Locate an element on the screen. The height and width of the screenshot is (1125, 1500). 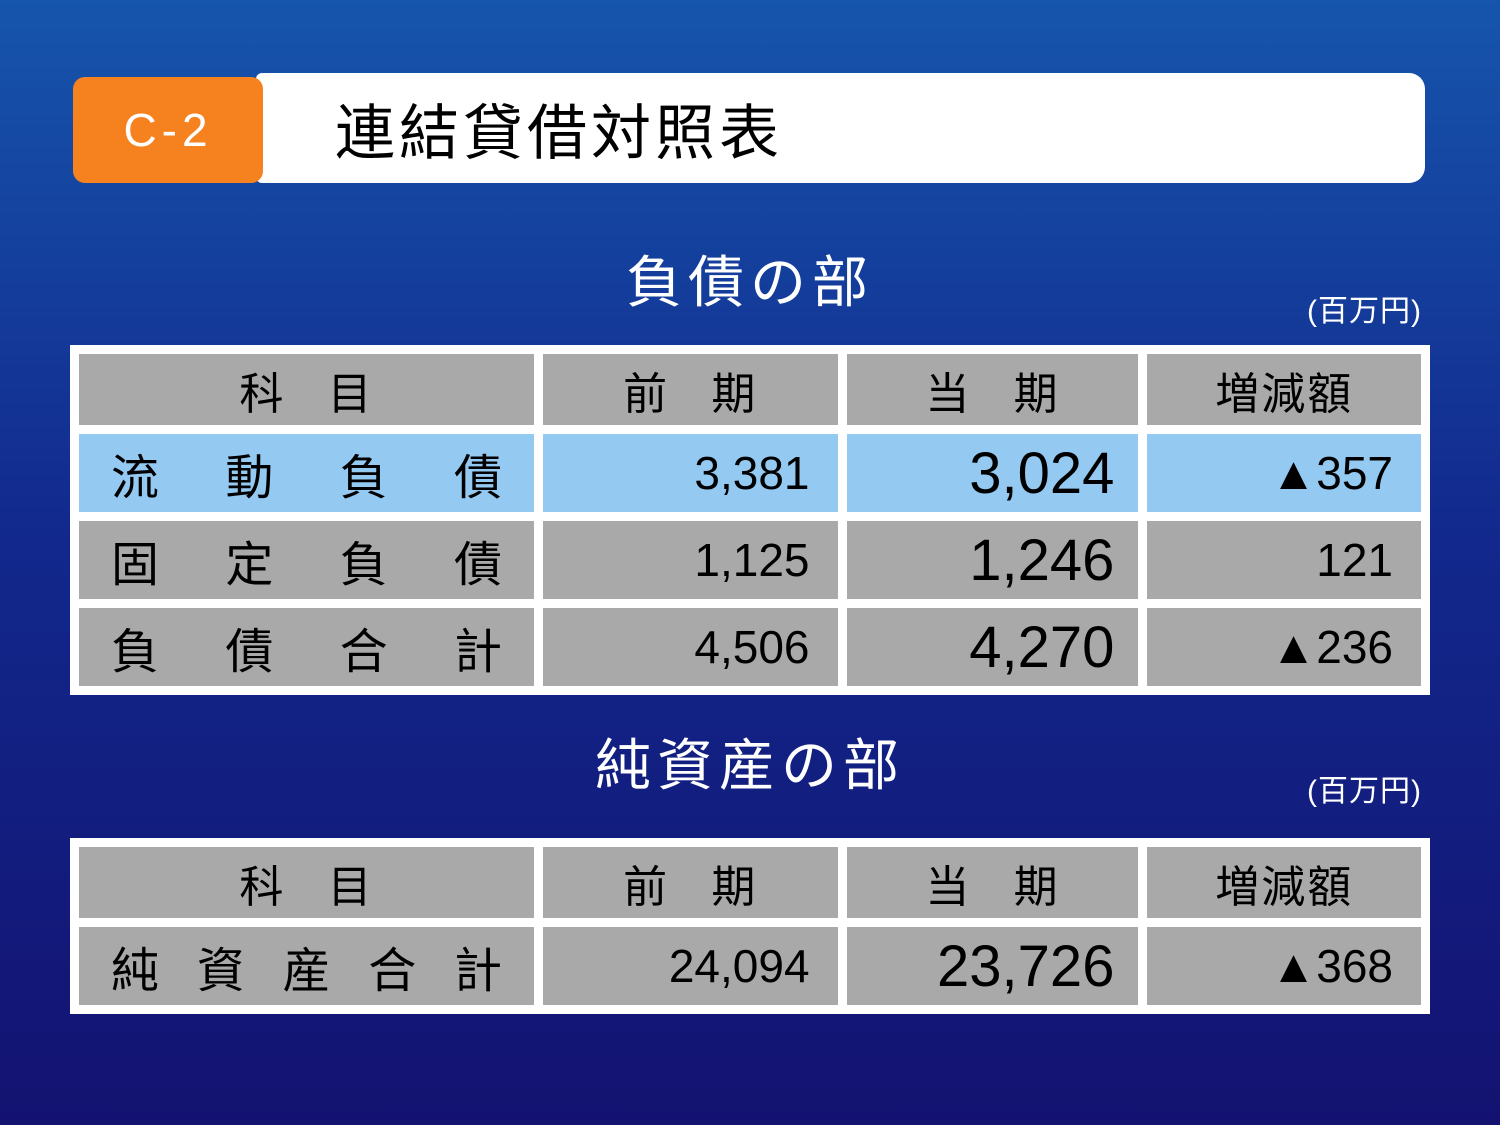
net-assets-unit-label: (百万円) is located at coordinates (1364, 791).